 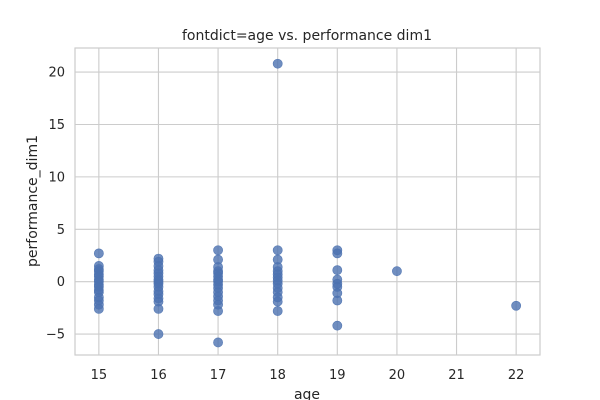 What do you see at coordinates (277, 375) in the screenshot?
I see `x-tick-label: 18` at bounding box center [277, 375].